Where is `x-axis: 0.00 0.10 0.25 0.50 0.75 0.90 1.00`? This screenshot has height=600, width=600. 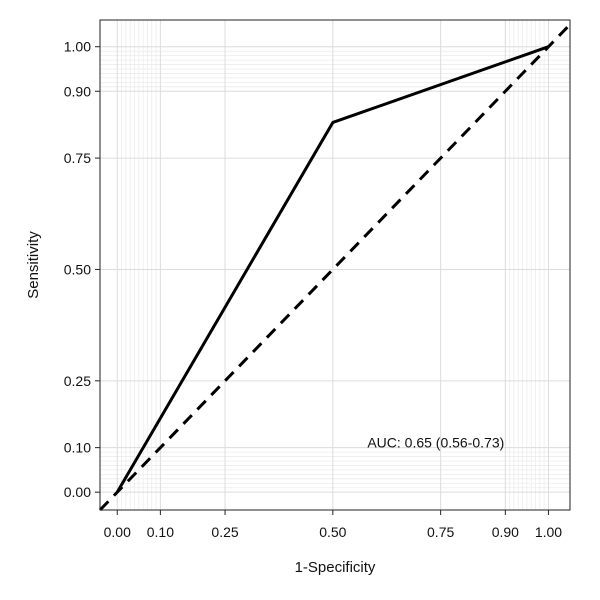
x-axis: 0.00 0.10 0.25 0.50 0.75 0.90 1.00 is located at coordinates (333, 525).